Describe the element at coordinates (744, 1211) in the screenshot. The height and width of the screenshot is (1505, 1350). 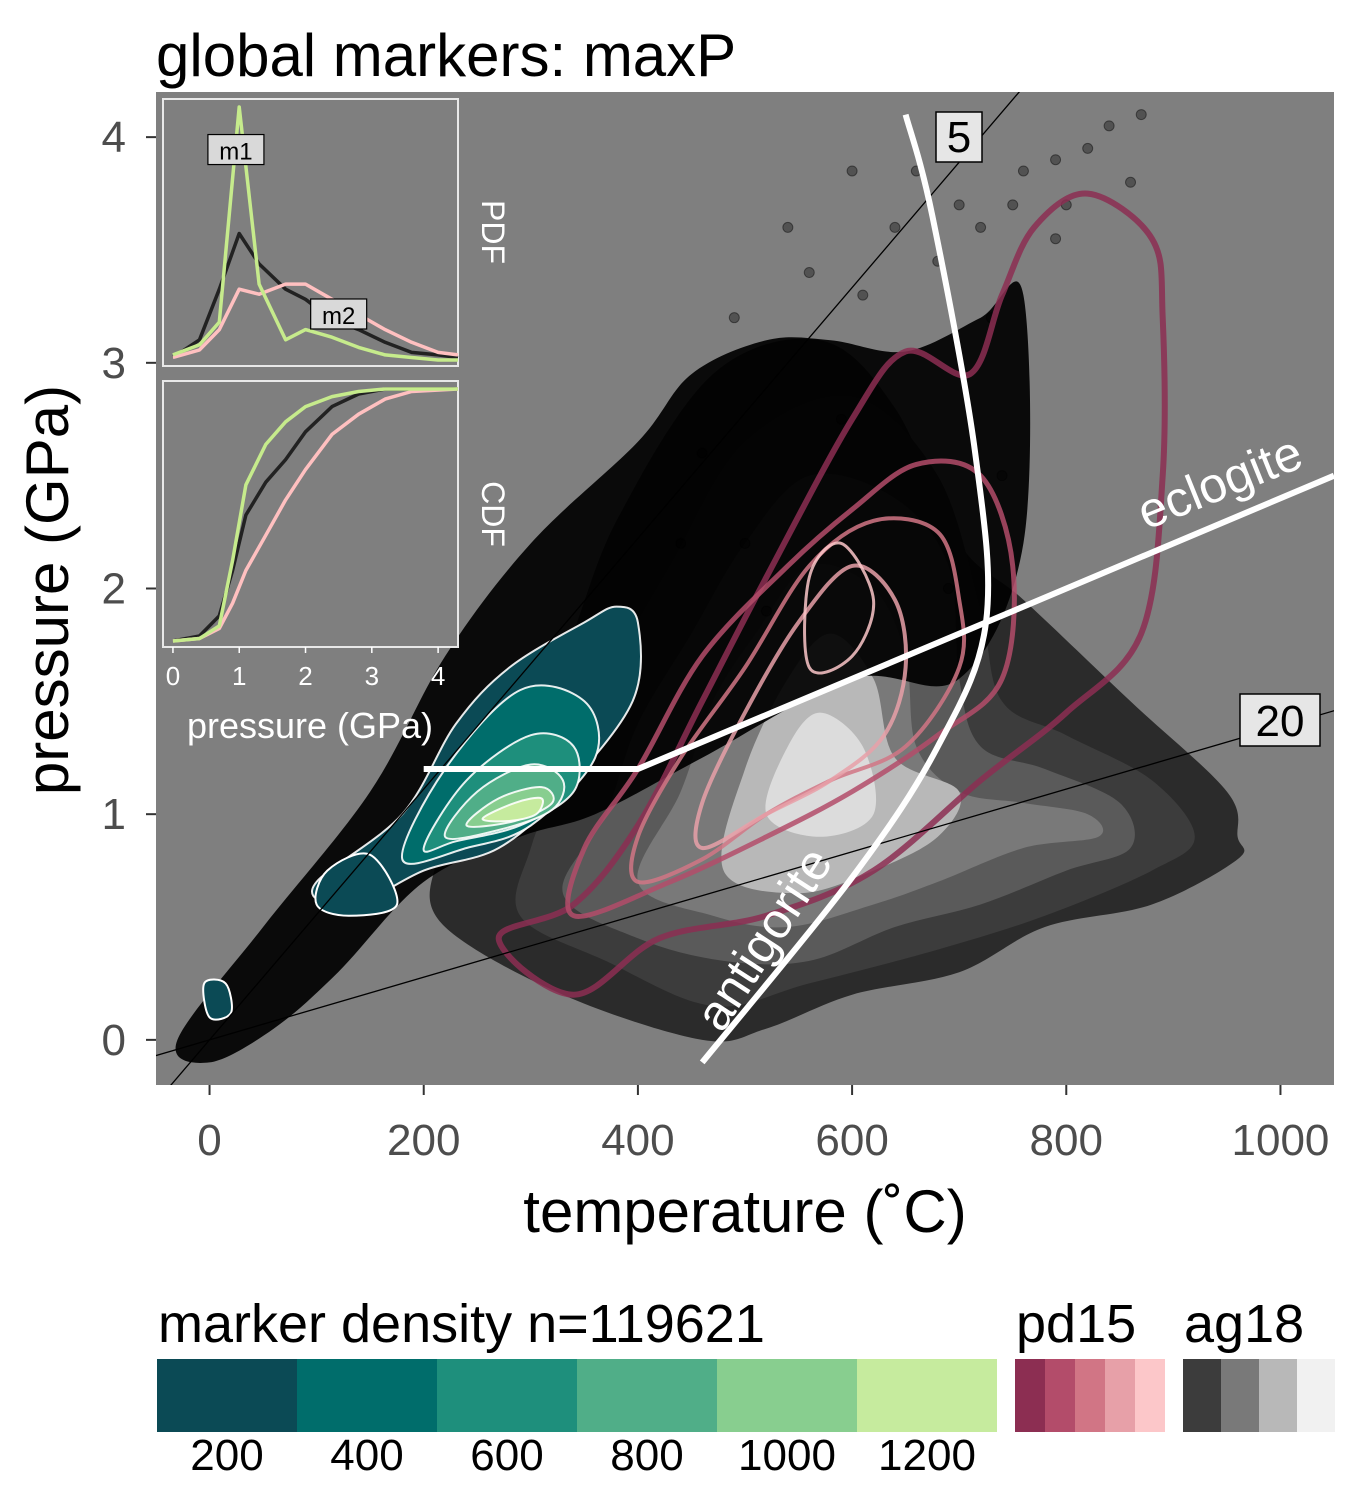
I see `x-axis-label: temperature (˚C)` at that location.